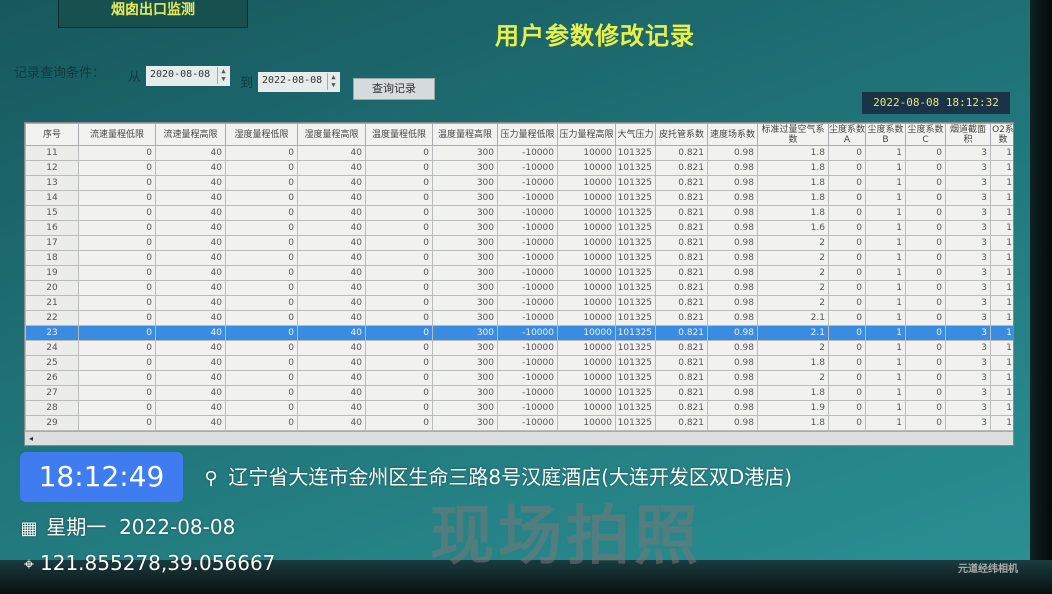 The width and height of the screenshot is (1052, 594). What do you see at coordinates (847, 134) in the screenshot?
I see `column-header: 尘度系数A` at bounding box center [847, 134].